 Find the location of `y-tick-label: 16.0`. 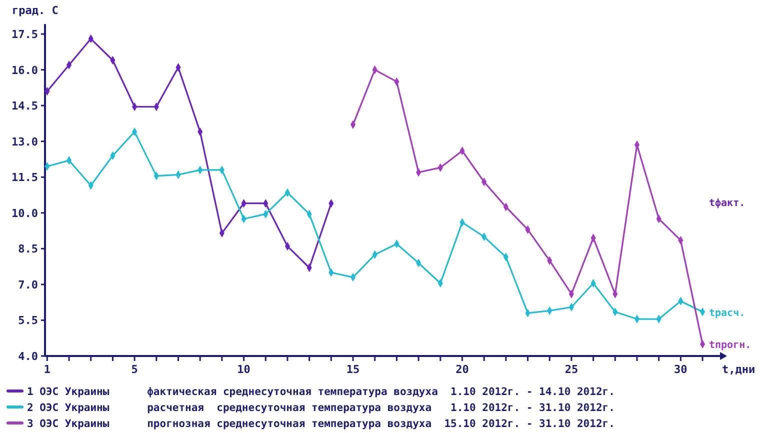

y-tick-label: 16.0 is located at coordinates (25, 70).